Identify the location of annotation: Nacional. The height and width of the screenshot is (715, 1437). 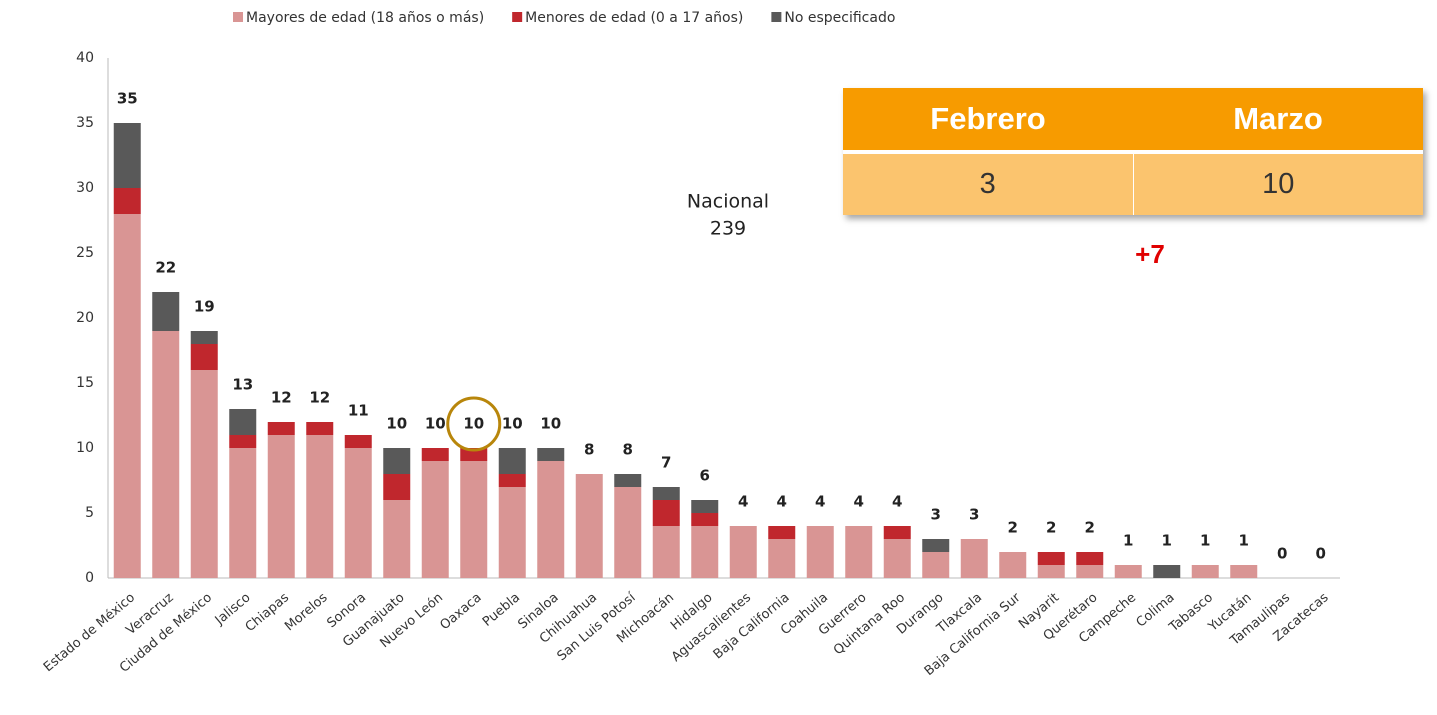
(728, 202).